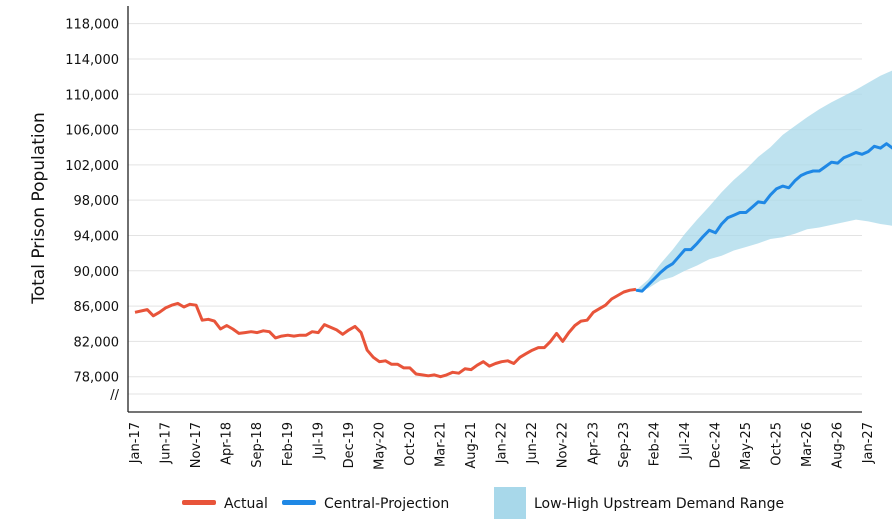 The image size is (892, 530). I want to click on x-tick-label: Nov-22, so click(563, 445).